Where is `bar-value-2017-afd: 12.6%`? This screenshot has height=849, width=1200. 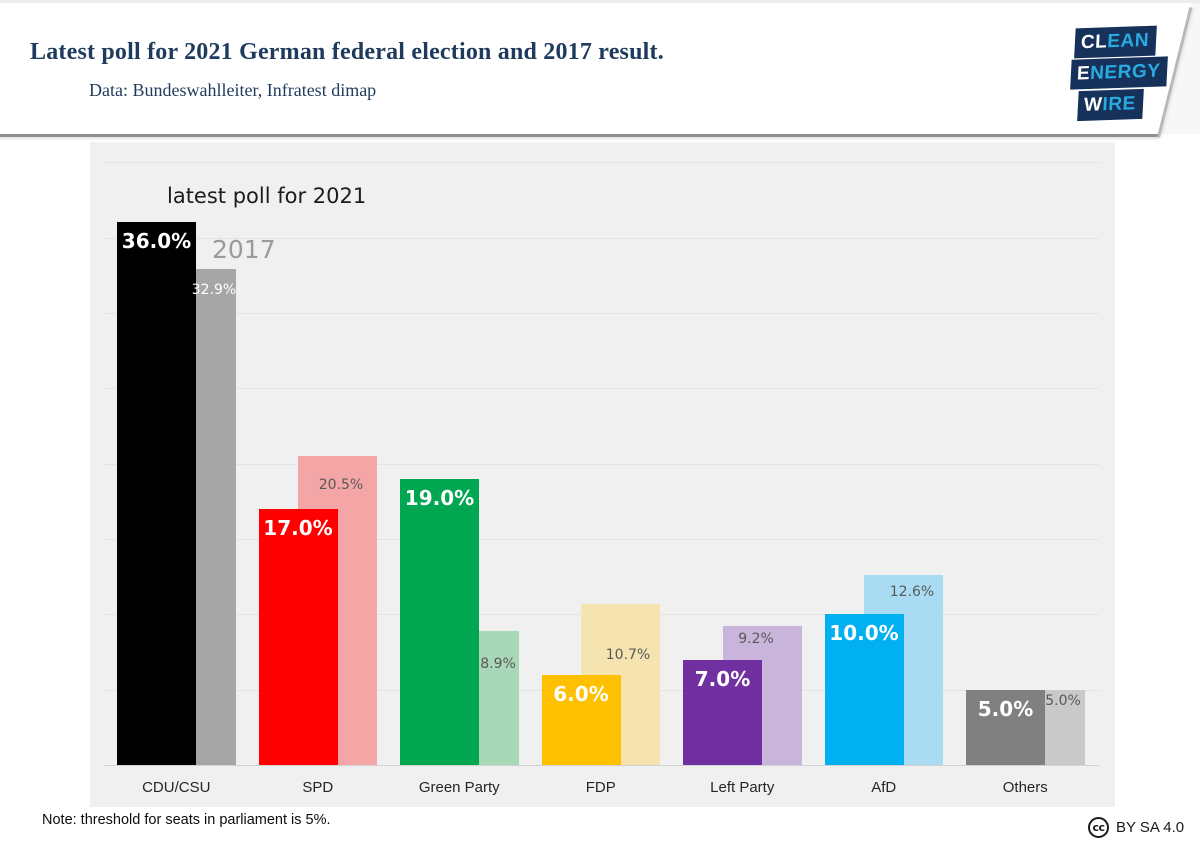
bar-value-2017-afd: 12.6% is located at coordinates (912, 592).